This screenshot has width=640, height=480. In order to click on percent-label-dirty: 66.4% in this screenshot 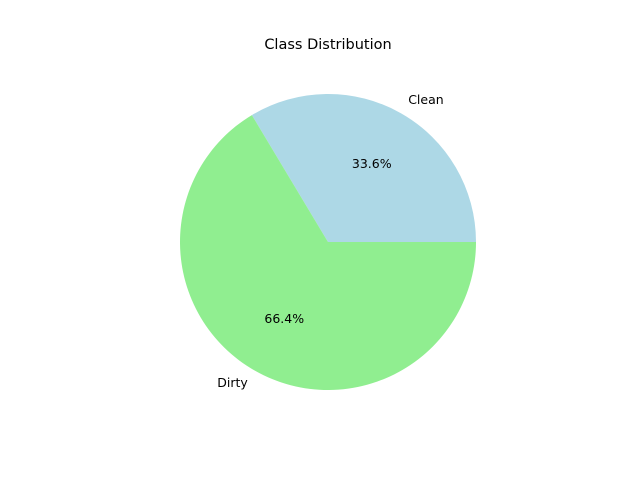, I will do `click(284, 318)`.